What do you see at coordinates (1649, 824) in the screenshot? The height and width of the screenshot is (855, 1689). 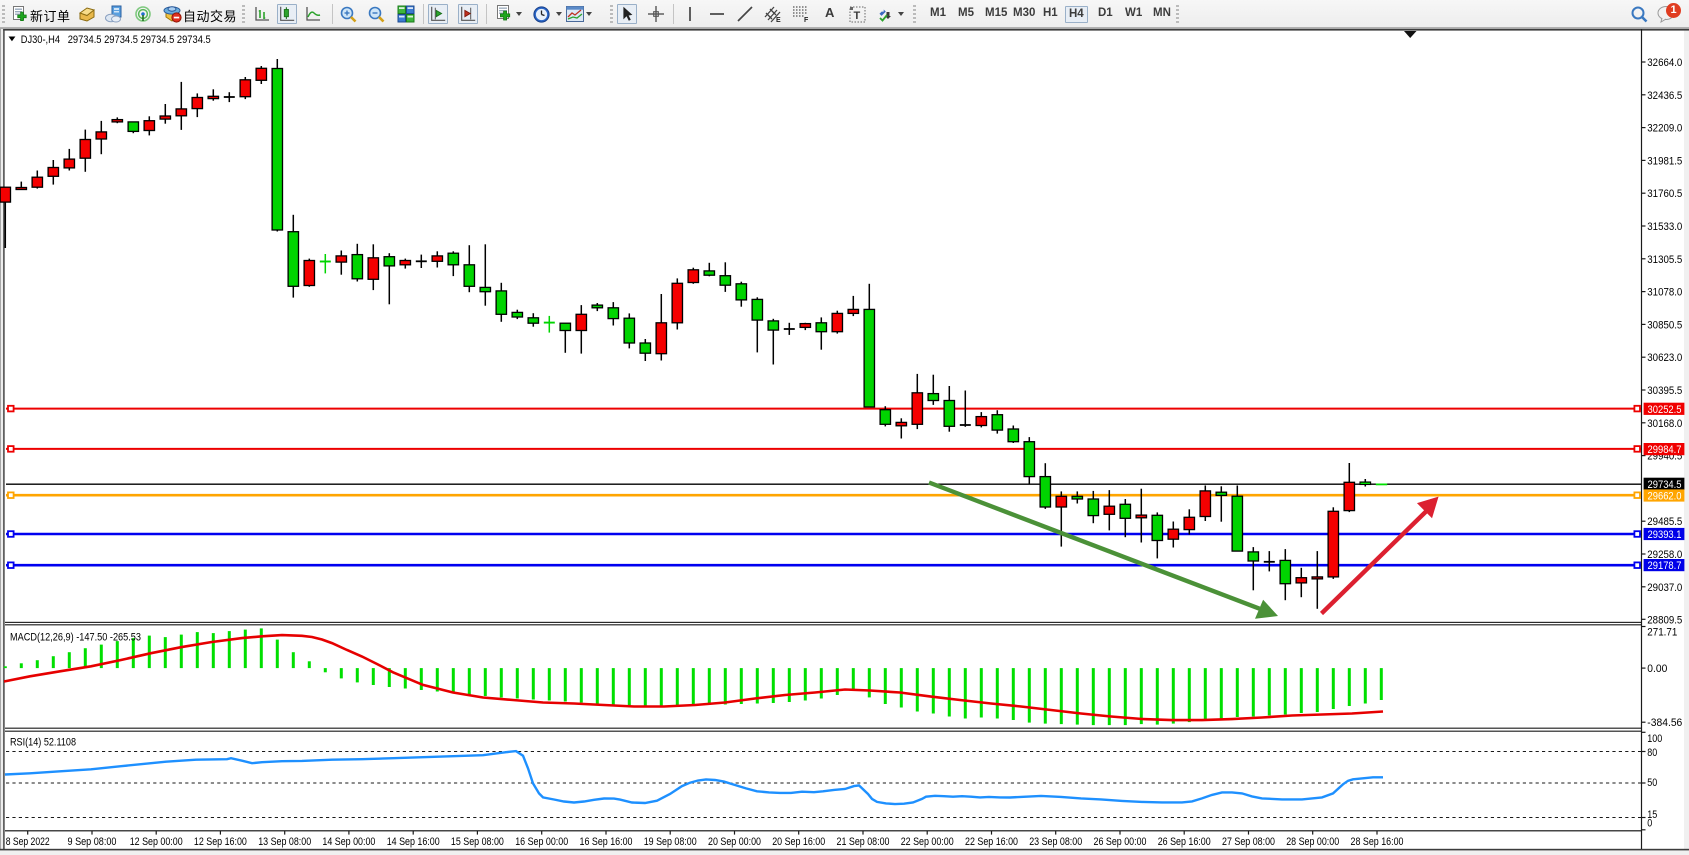 I see `svg-text: 0` at bounding box center [1649, 824].